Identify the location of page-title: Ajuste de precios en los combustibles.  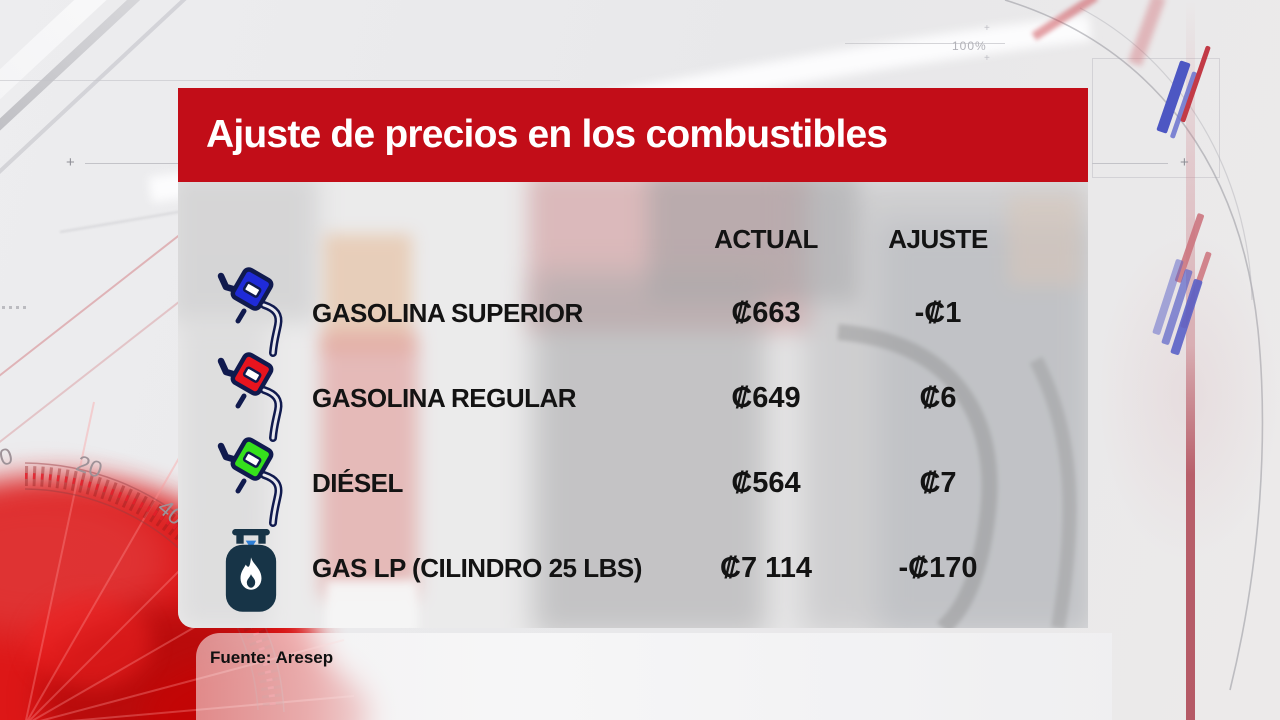
(547, 134).